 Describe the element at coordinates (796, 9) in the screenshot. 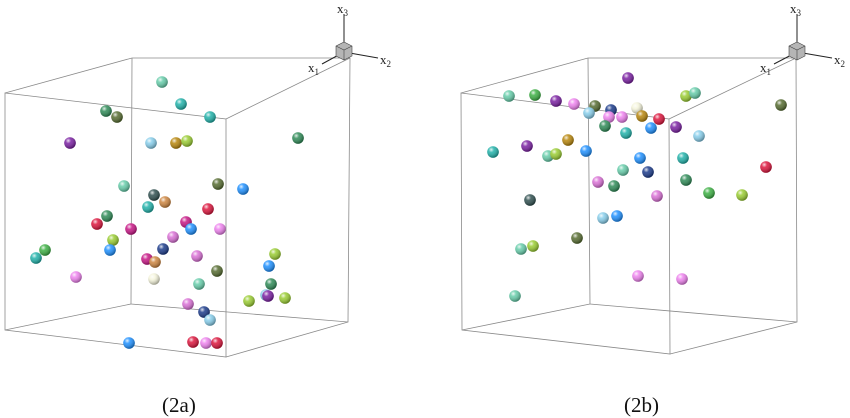

I see `axis-label-x3: x3` at that location.